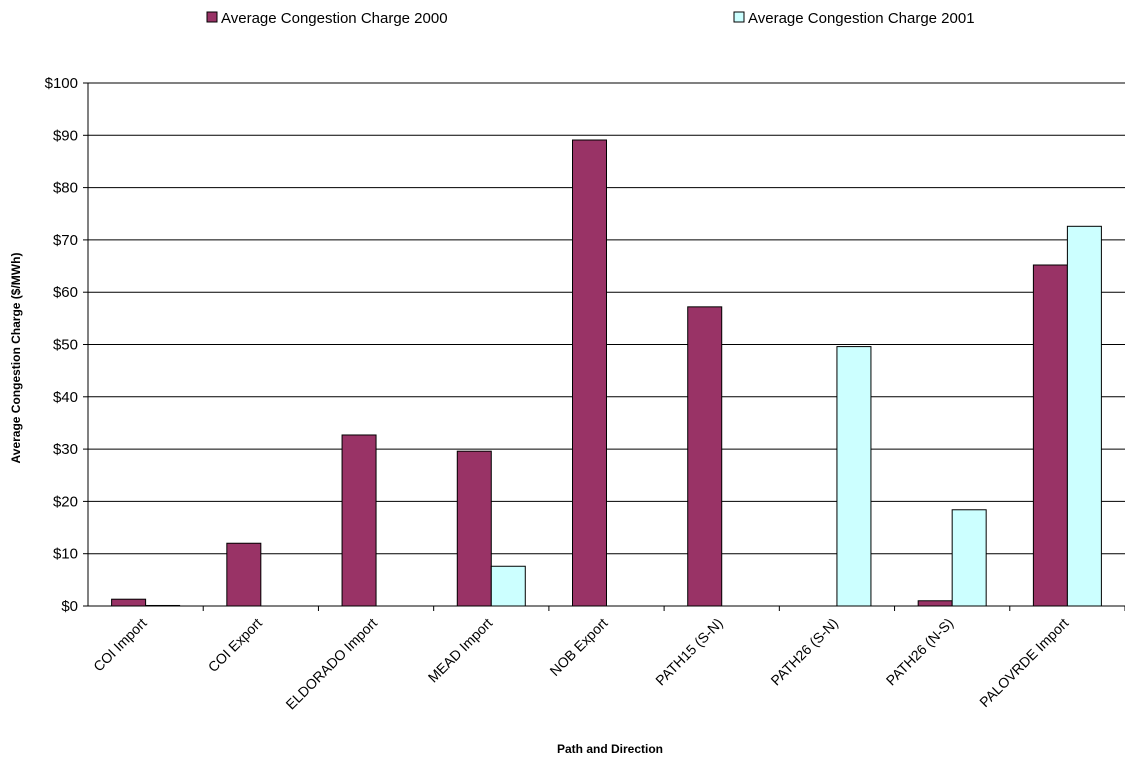 The height and width of the screenshot is (759, 1125). Describe the element at coordinates (65, 292) in the screenshot. I see `y-tick-label: $60` at that location.